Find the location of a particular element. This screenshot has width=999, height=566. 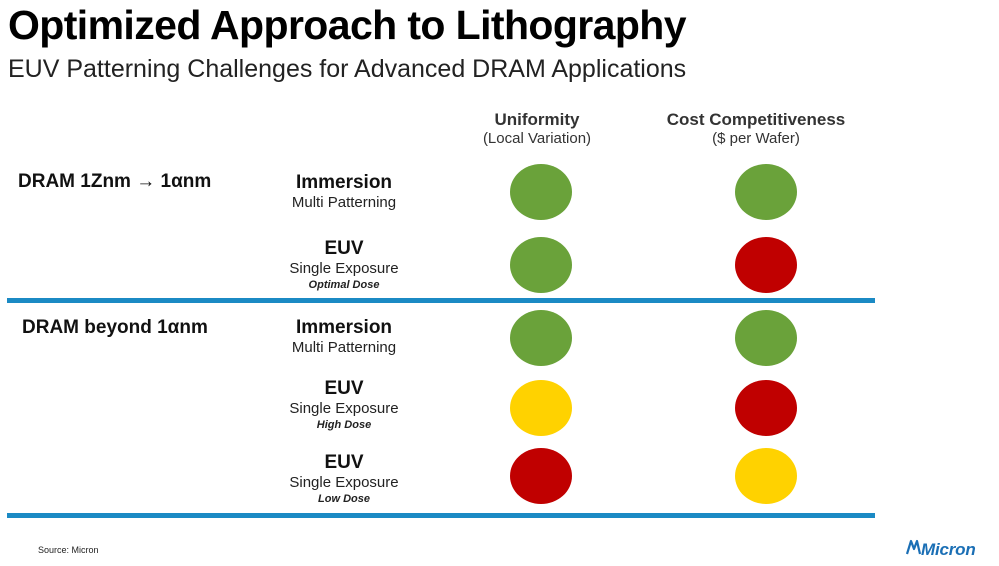

company-logo: Micron is located at coordinates (940, 551).